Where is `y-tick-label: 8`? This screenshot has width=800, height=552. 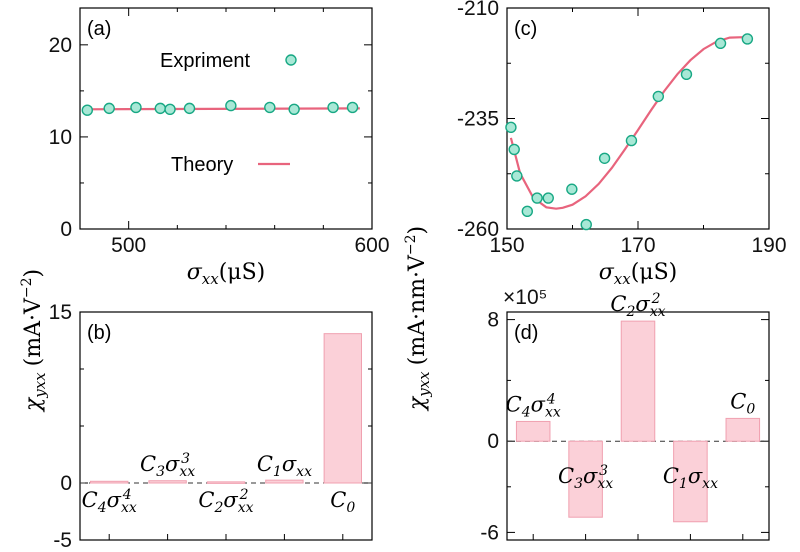
y-tick-label: 8 is located at coordinates (493, 320).